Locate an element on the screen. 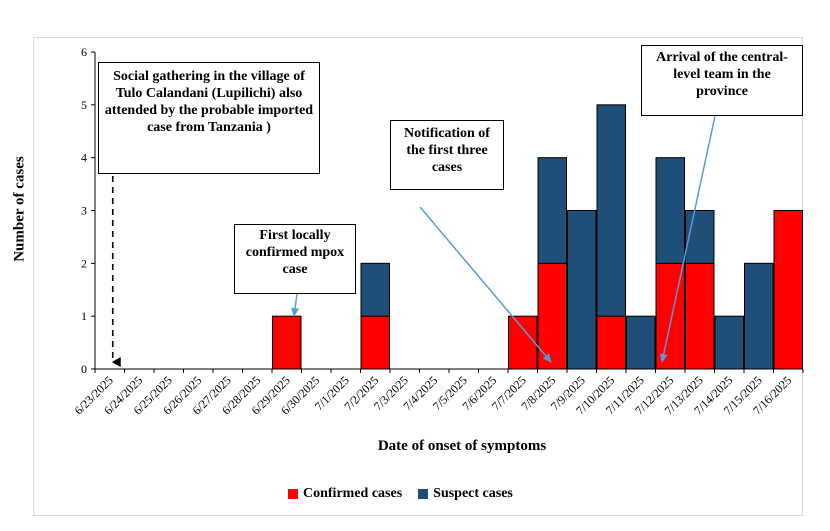 The height and width of the screenshot is (531, 830). legend: Confirmed cases Suspect cases is located at coordinates (405, 494).